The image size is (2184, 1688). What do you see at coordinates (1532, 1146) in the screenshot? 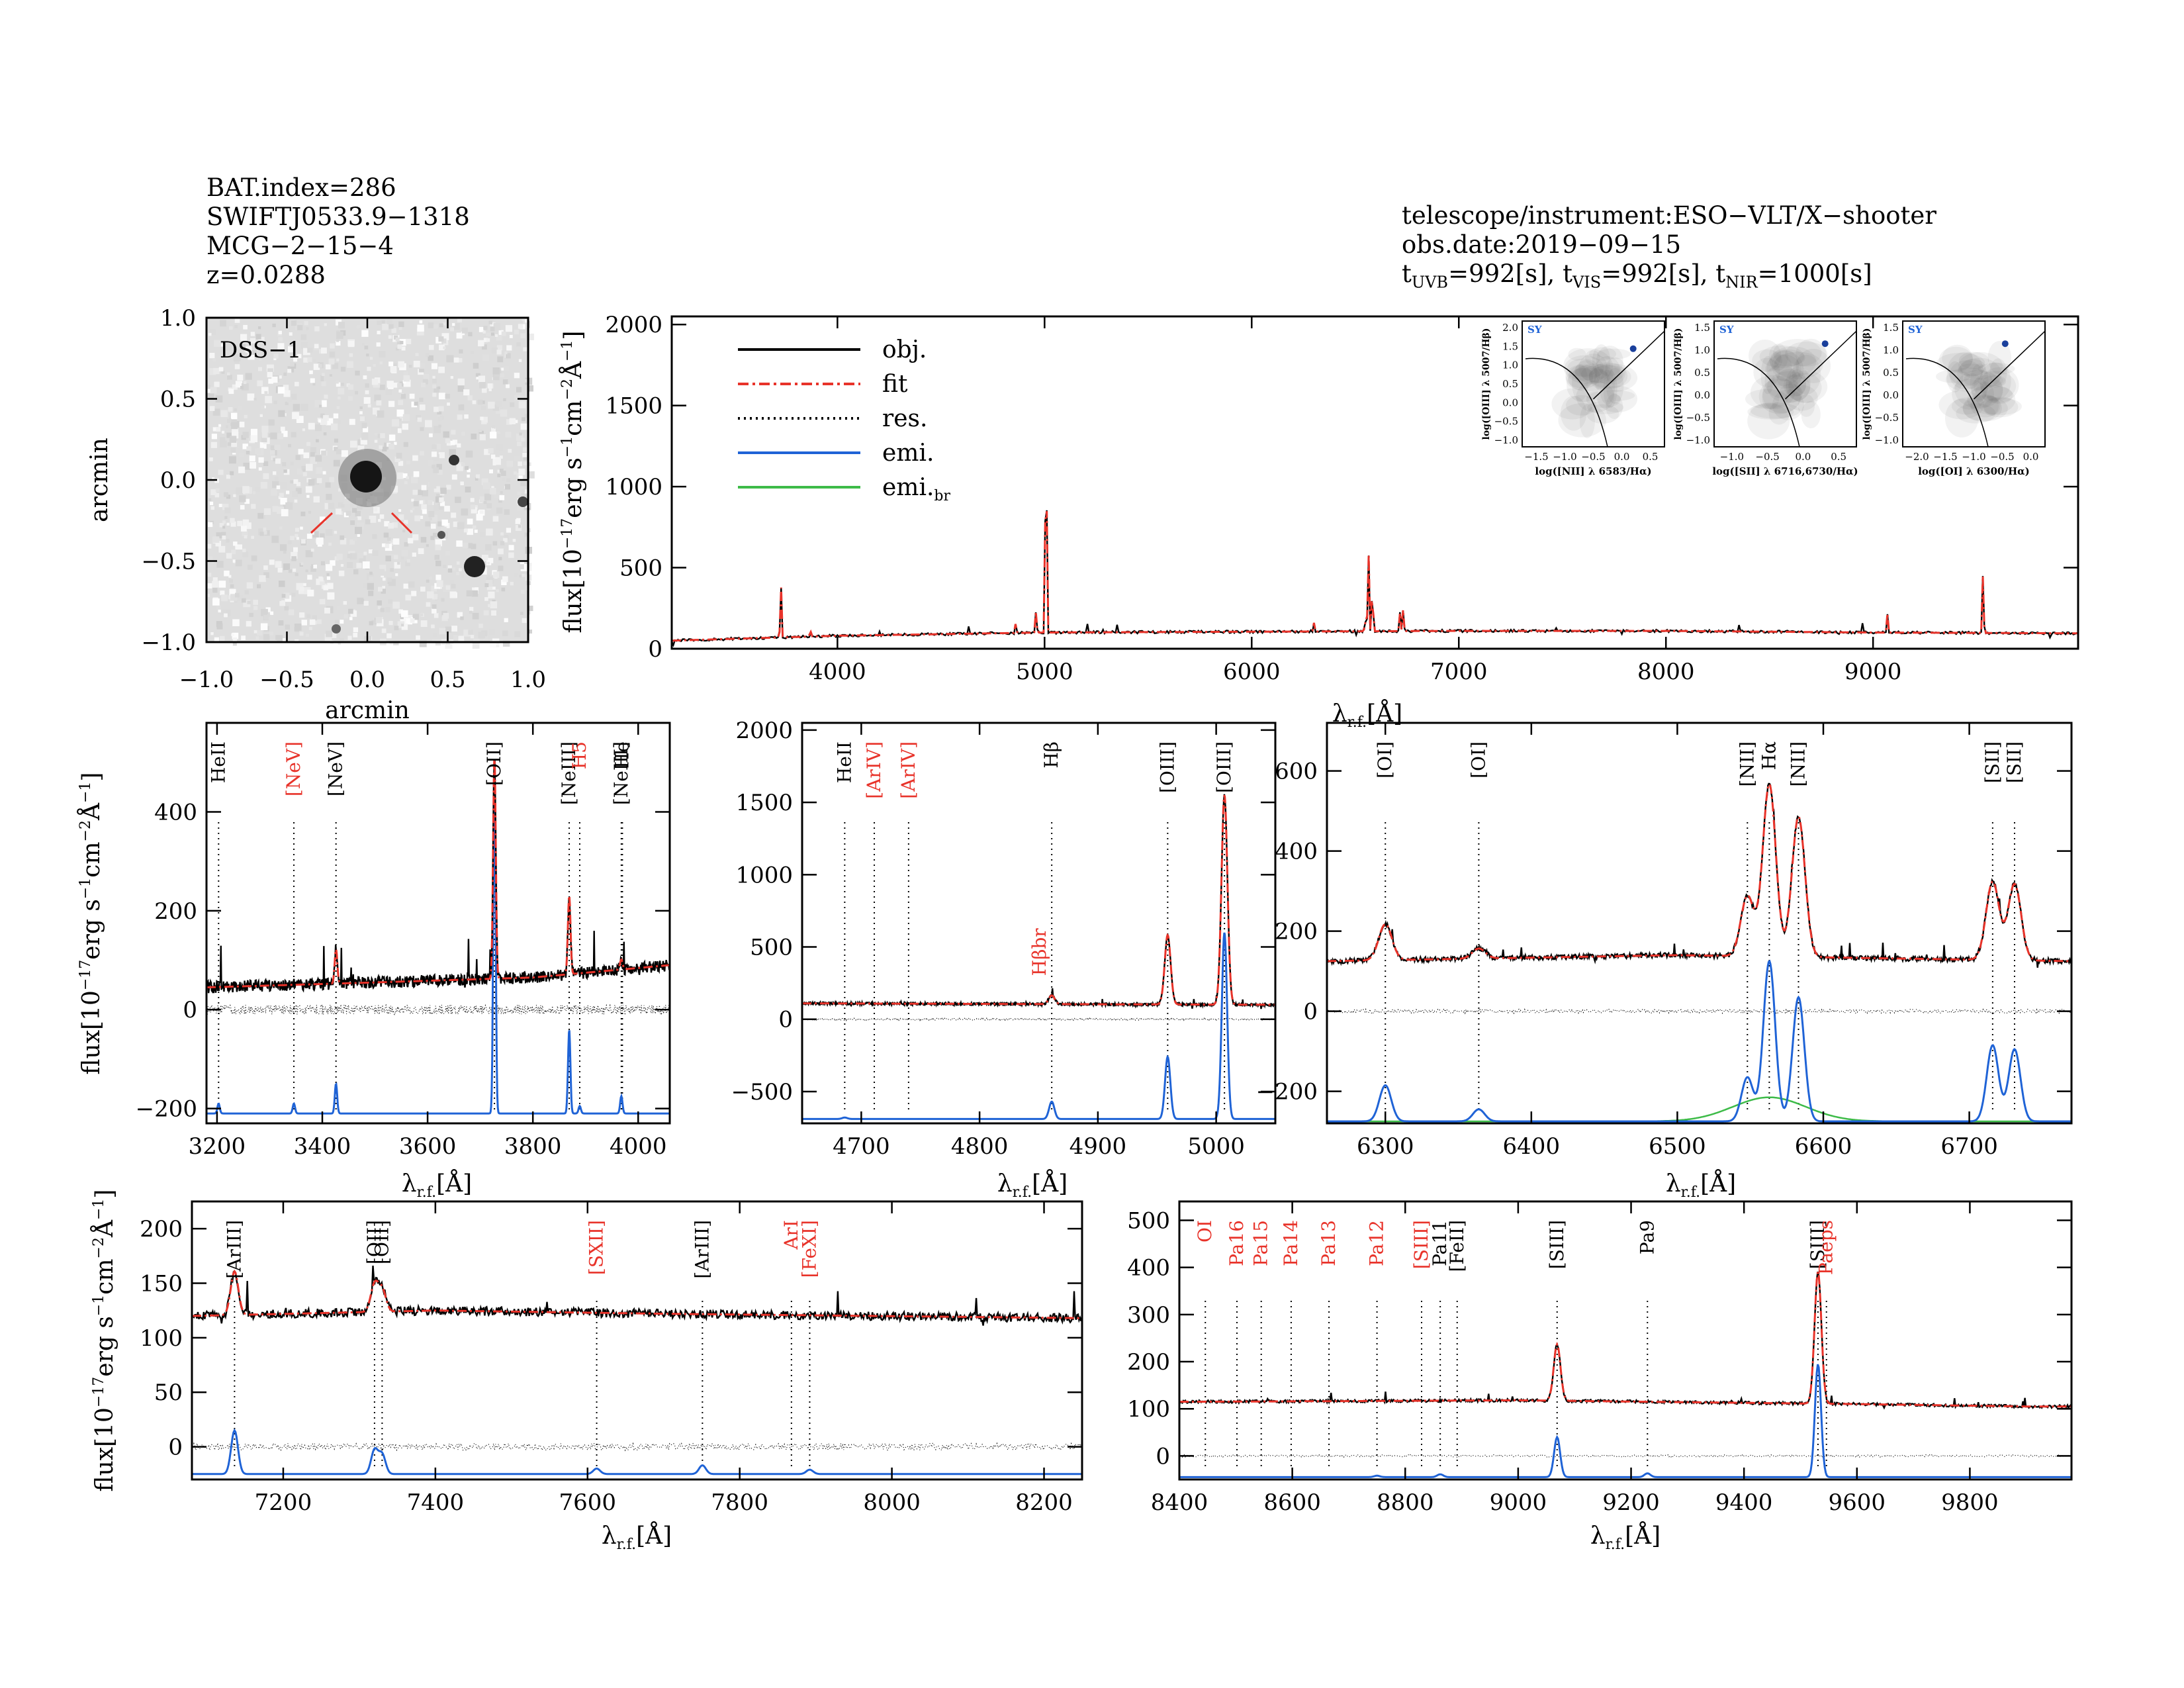
I see `x-tick-label: 6400` at bounding box center [1532, 1146].